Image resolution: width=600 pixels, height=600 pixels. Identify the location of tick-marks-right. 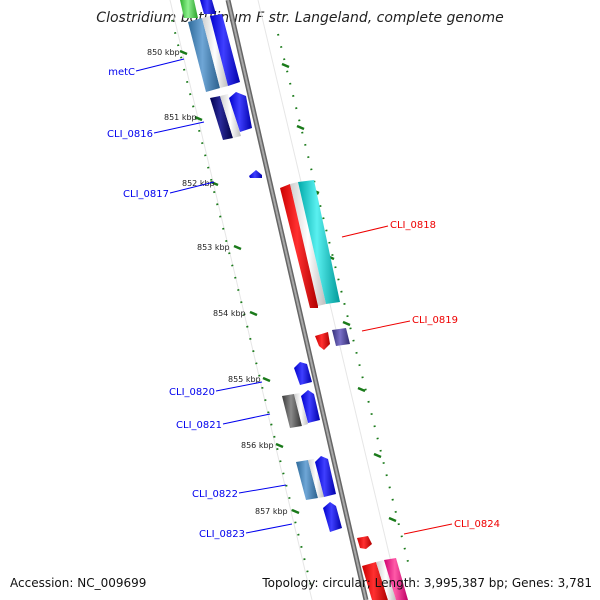
(339, 292).